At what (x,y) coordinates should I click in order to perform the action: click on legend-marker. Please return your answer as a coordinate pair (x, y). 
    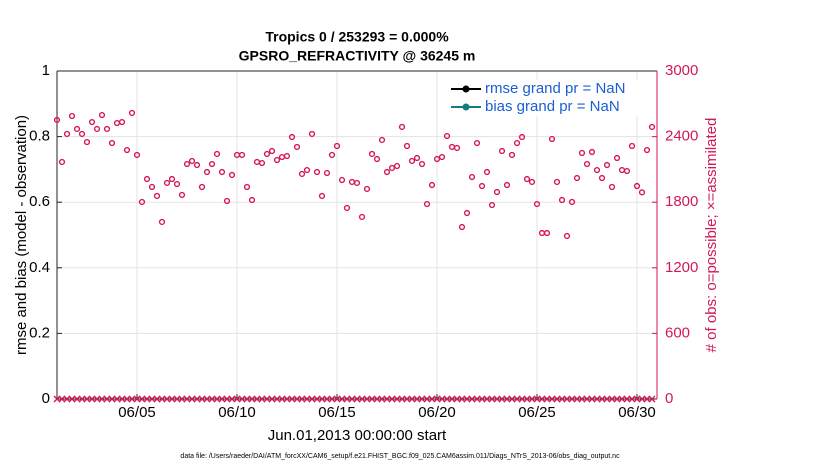
    Looking at the image, I should click on (466, 107).